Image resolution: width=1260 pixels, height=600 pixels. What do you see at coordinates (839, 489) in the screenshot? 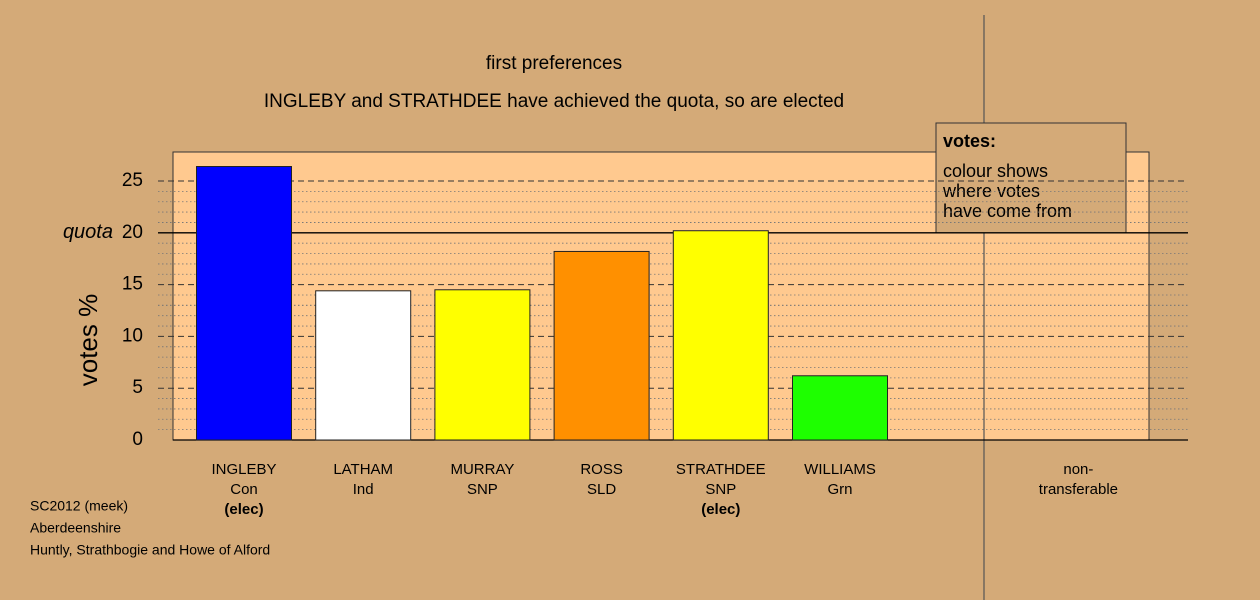
I see `x-tick-label: Grn` at bounding box center [839, 489].